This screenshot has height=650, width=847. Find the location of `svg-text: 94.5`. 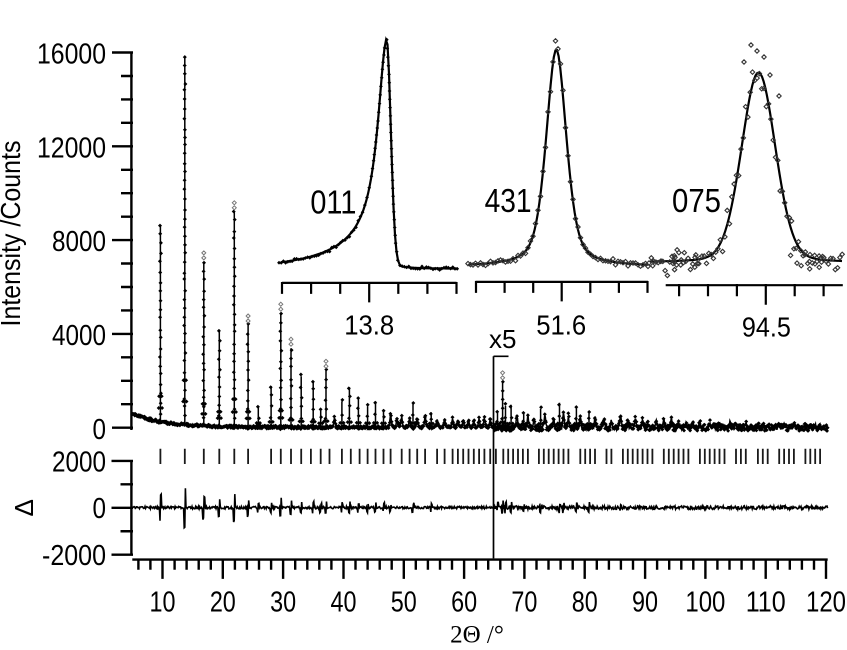

svg-text: 94.5 is located at coordinates (766, 327).